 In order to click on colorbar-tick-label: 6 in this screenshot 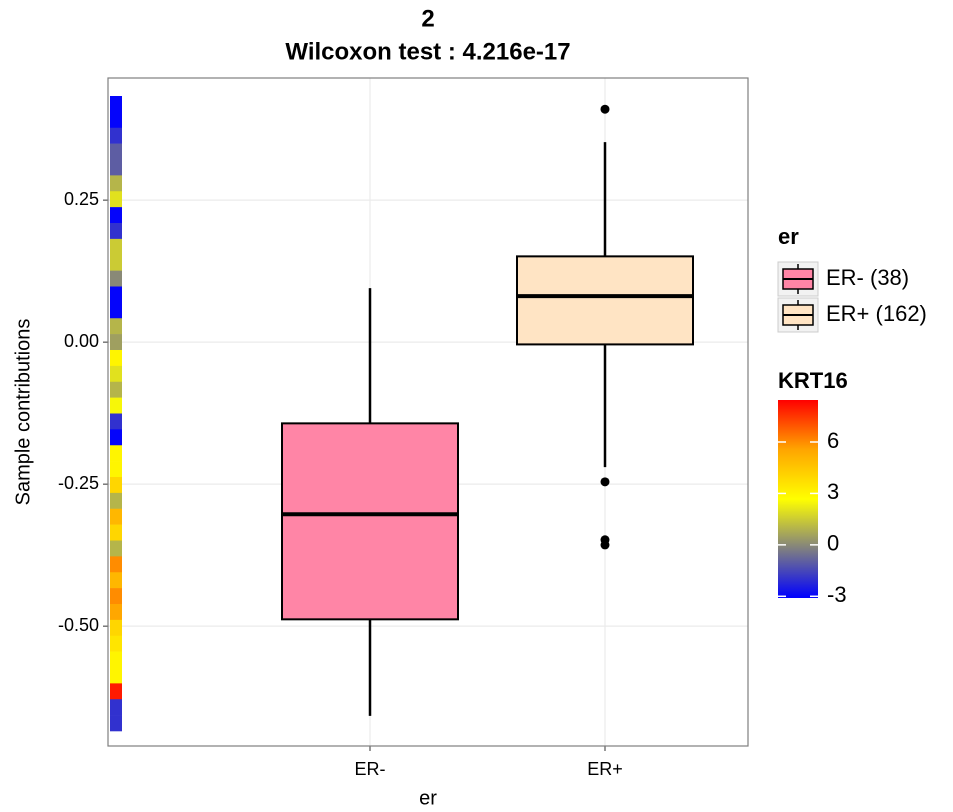, I will do `click(833, 440)`.